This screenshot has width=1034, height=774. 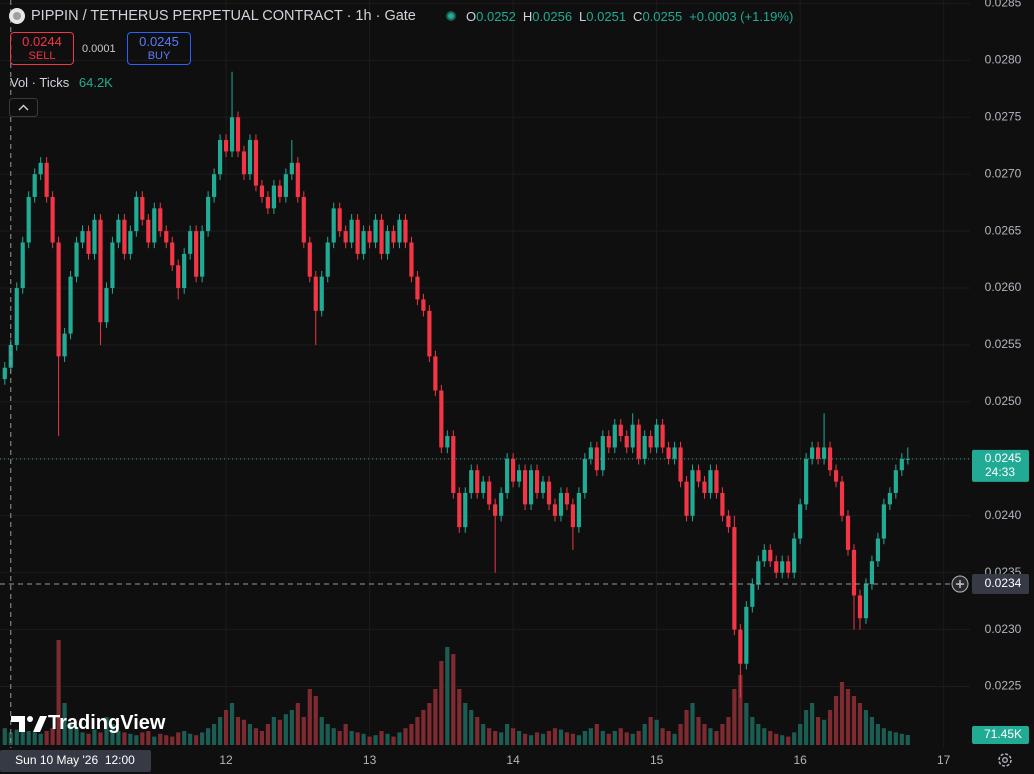 What do you see at coordinates (583, 16) in the screenshot?
I see `ohlc-key: L` at bounding box center [583, 16].